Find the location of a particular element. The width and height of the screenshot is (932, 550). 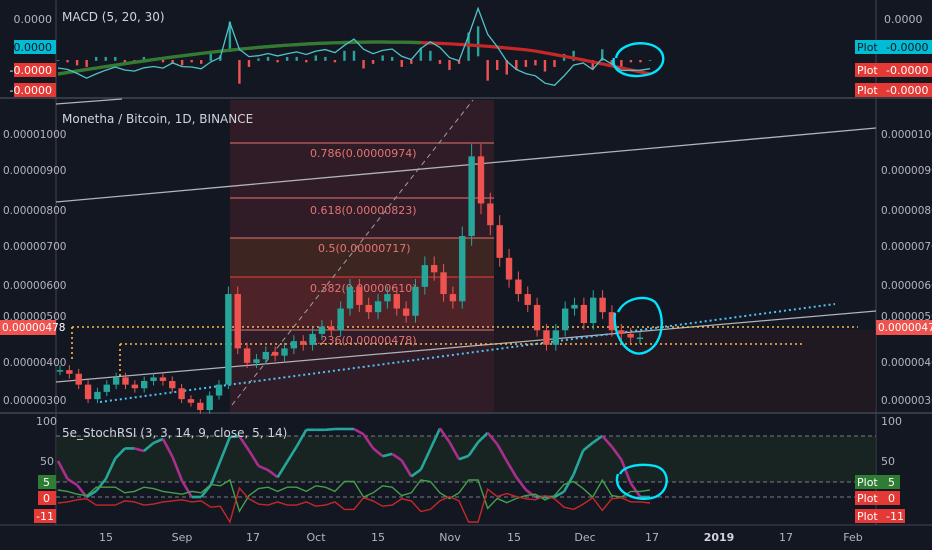

price-axis-right-label: 0.00000800 is located at coordinates (906, 211).